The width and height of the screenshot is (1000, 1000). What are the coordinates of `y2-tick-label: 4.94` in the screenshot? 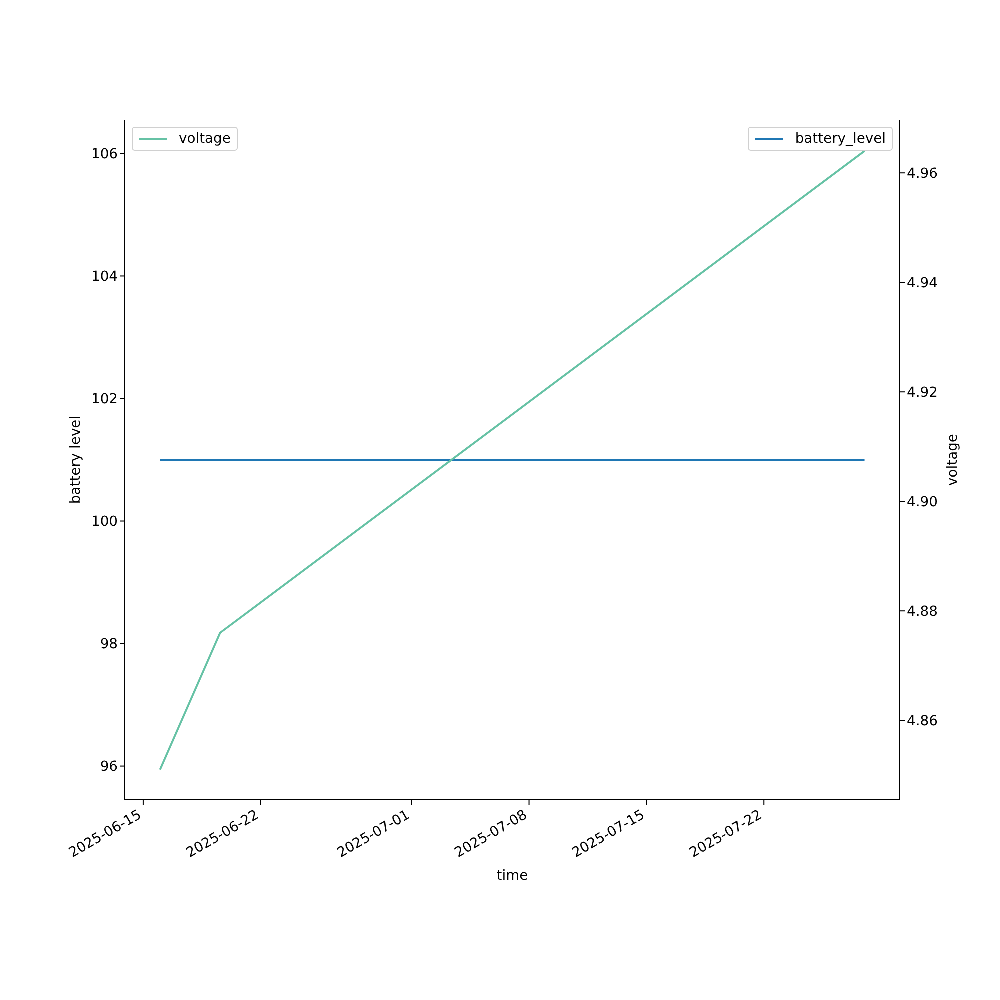 It's located at (922, 284).